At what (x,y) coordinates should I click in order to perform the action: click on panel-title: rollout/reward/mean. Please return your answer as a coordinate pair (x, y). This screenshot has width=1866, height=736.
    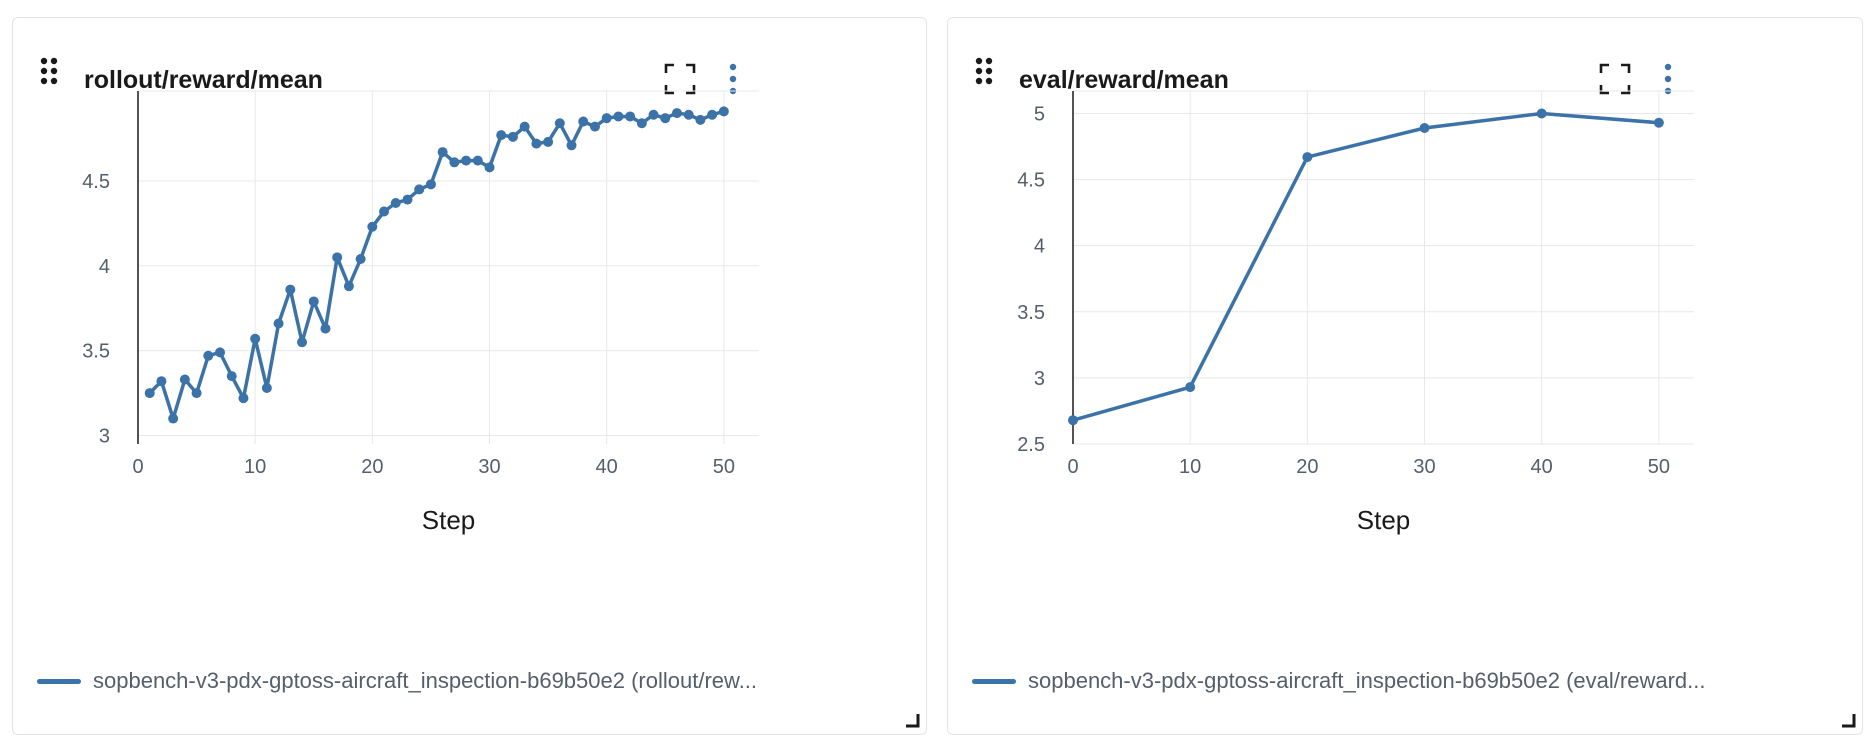
    Looking at the image, I should click on (203, 80).